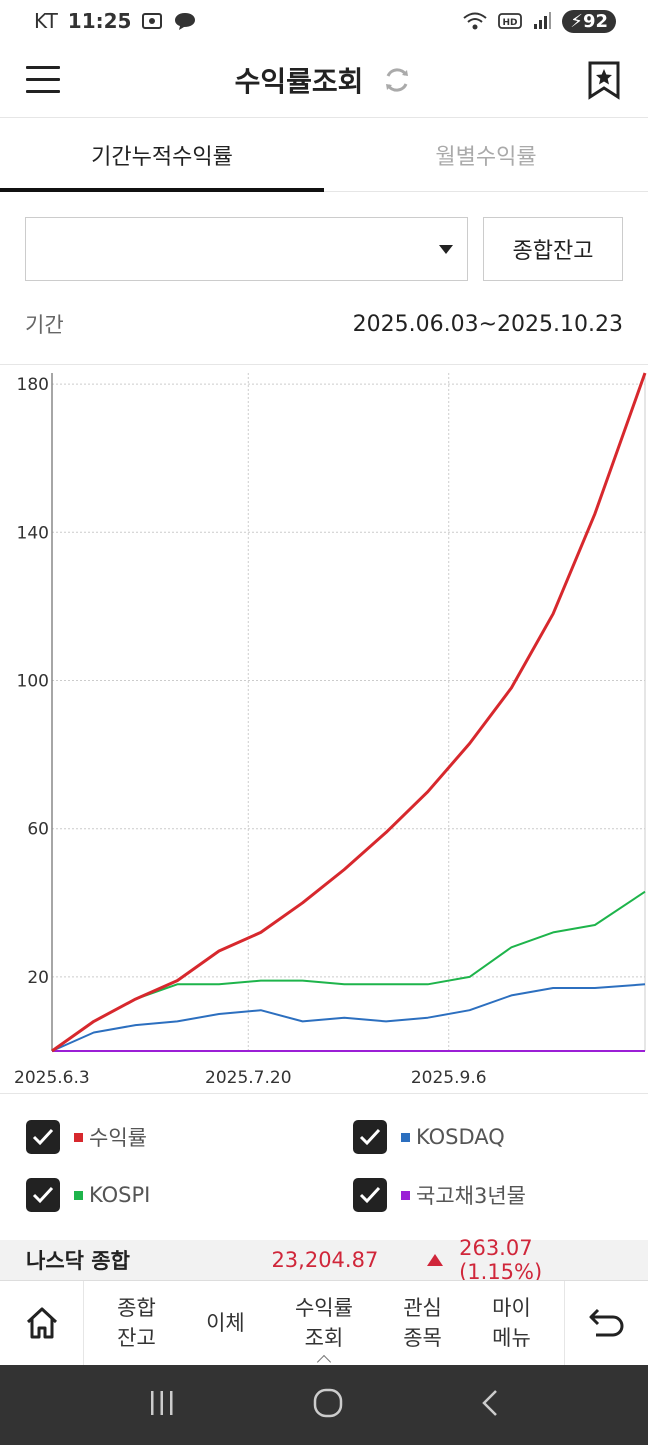  I want to click on legend-item-kosdaq: KOSDAQ, so click(429, 1137).